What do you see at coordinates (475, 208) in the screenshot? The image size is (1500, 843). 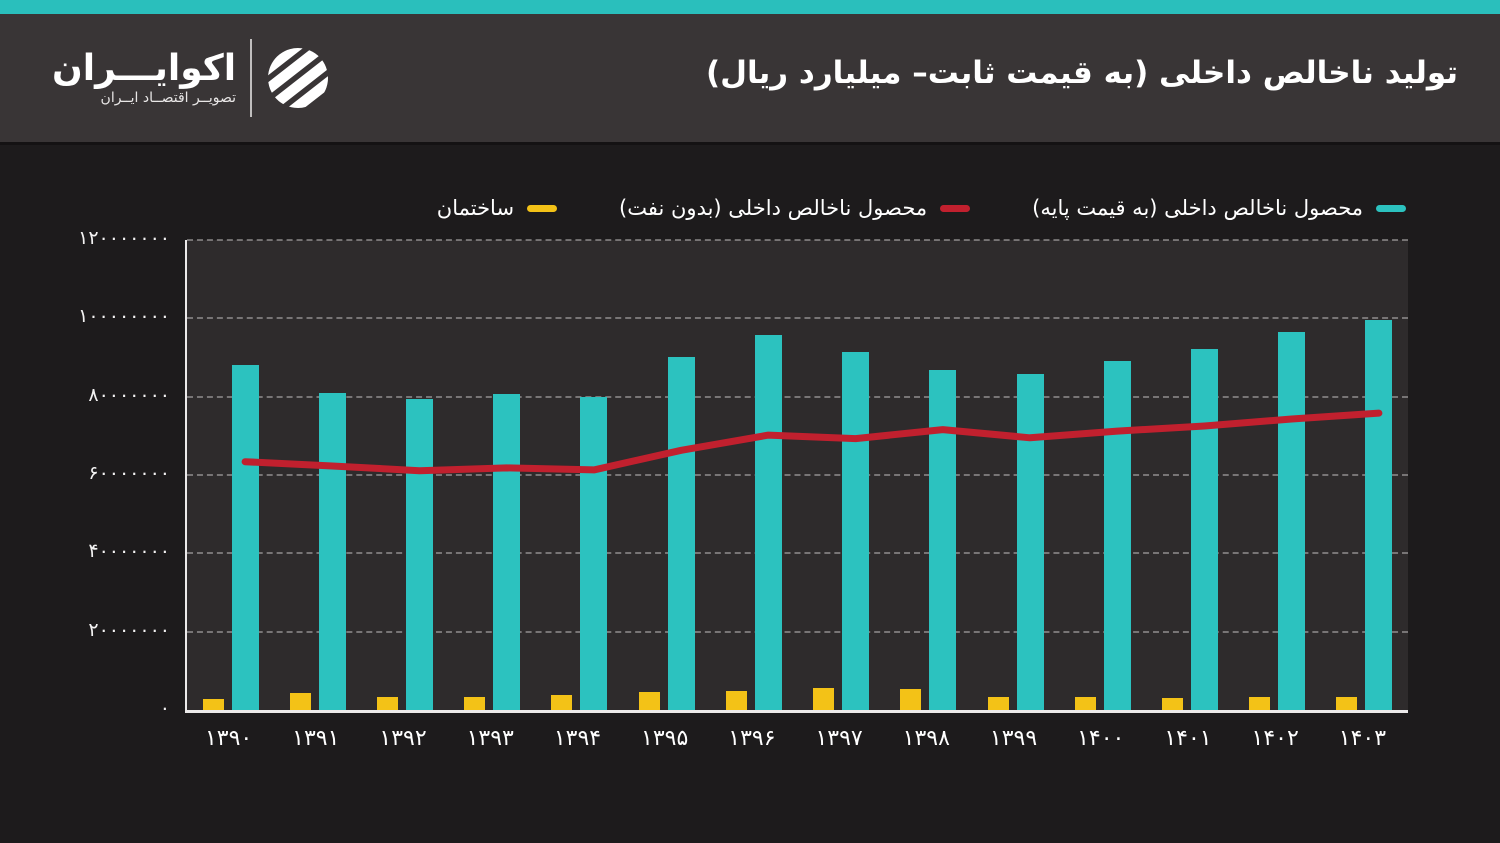 I see `legend-label: ساختمان` at bounding box center [475, 208].